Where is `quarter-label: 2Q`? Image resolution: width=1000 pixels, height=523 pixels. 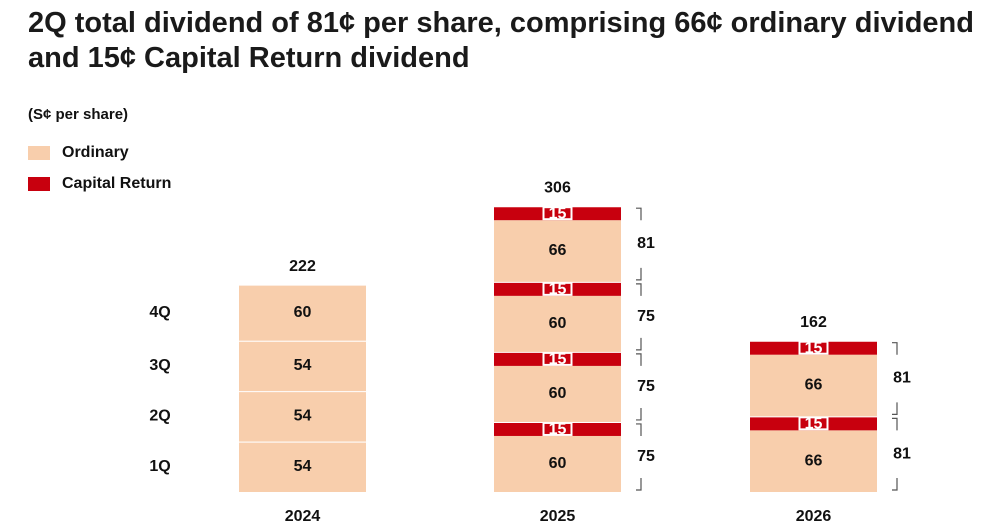
quarter-label: 2Q is located at coordinates (159, 416).